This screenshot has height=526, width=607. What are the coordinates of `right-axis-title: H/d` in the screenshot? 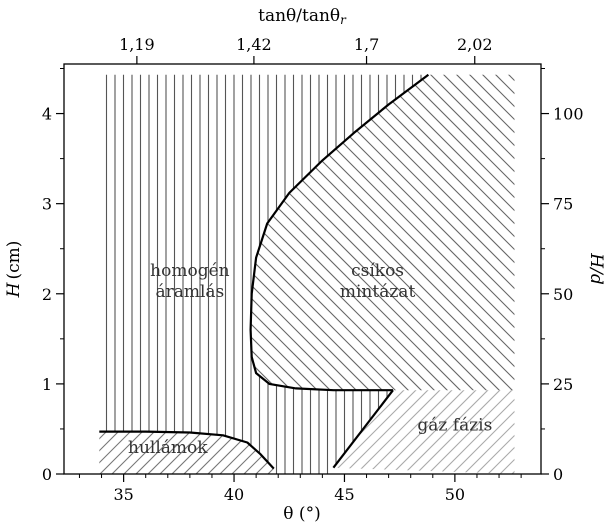 It's located at (596, 268).